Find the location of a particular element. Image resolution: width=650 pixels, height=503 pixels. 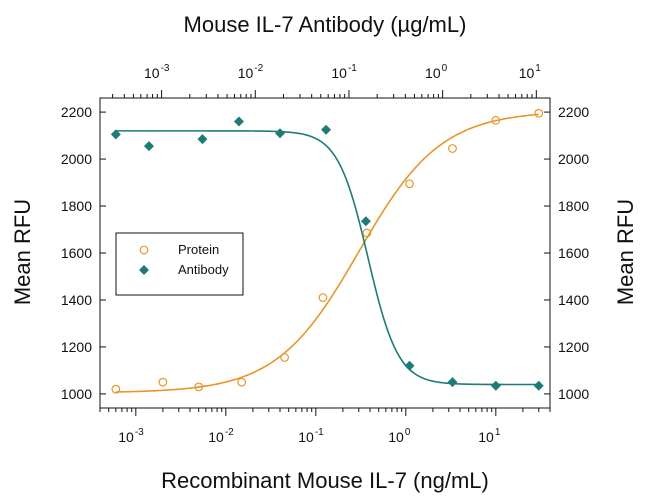

legend-label-antibody: Antibody is located at coordinates (203, 269).